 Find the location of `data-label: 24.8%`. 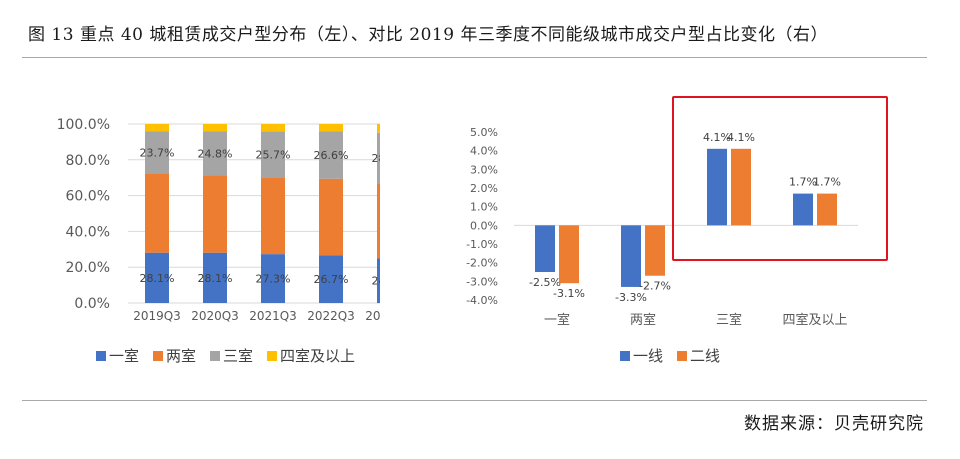

data-label: 24.8% is located at coordinates (215, 153).